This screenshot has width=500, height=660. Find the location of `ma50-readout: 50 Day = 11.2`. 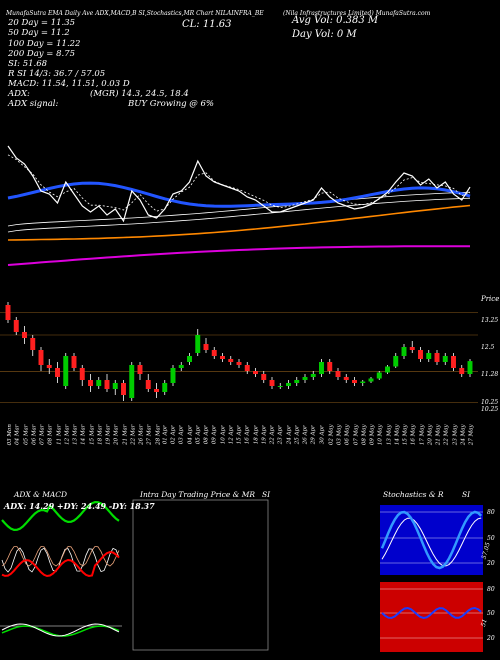

ma50-readout: 50 Day = 11.2 is located at coordinates (39, 33).